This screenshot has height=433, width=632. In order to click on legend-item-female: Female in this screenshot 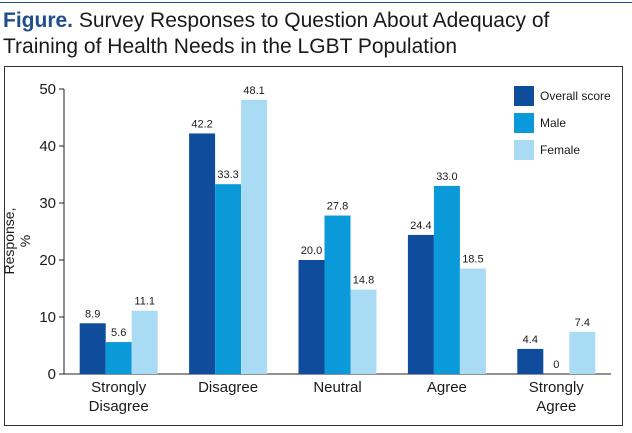, I will do `click(562, 149)`.